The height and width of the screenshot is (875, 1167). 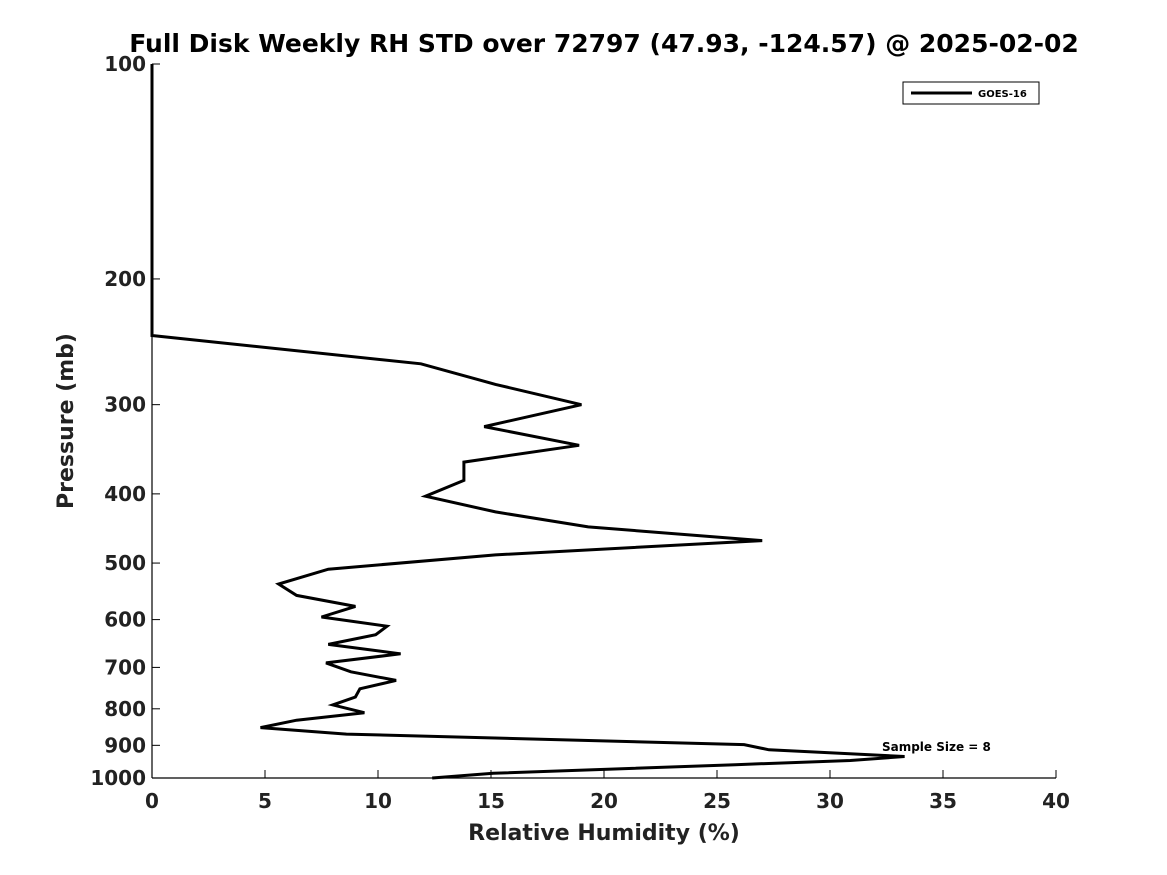 I want to click on x-tick-label: 5, so click(x=265, y=801).